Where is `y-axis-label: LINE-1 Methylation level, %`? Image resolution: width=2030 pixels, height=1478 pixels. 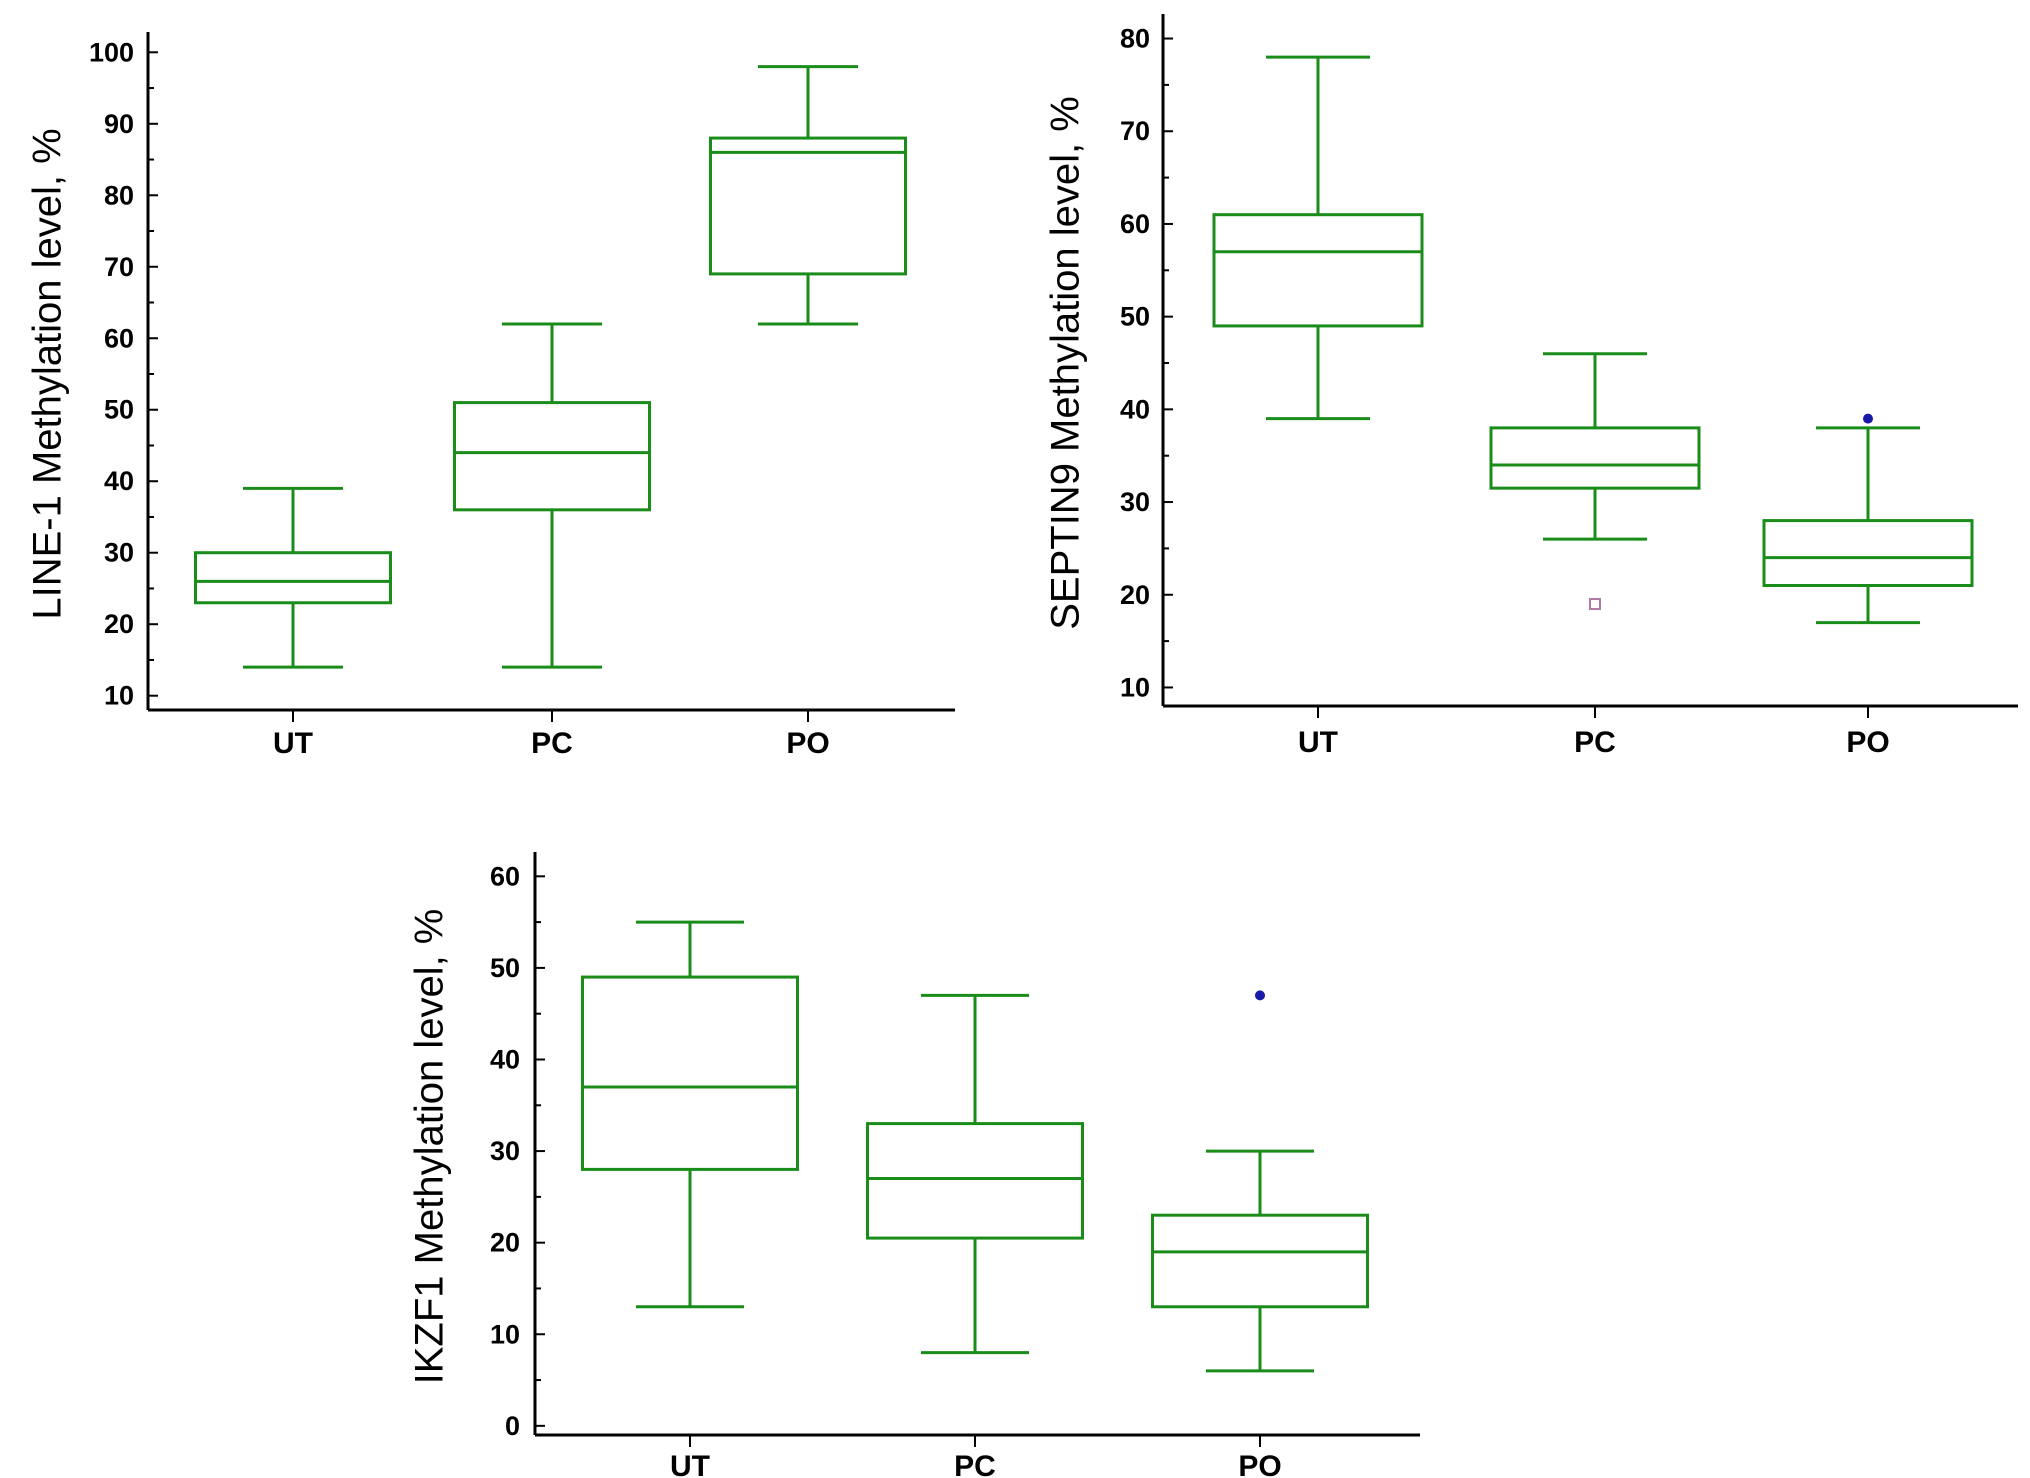 y-axis-label: LINE-1 Methylation level, % is located at coordinates (48, 373).